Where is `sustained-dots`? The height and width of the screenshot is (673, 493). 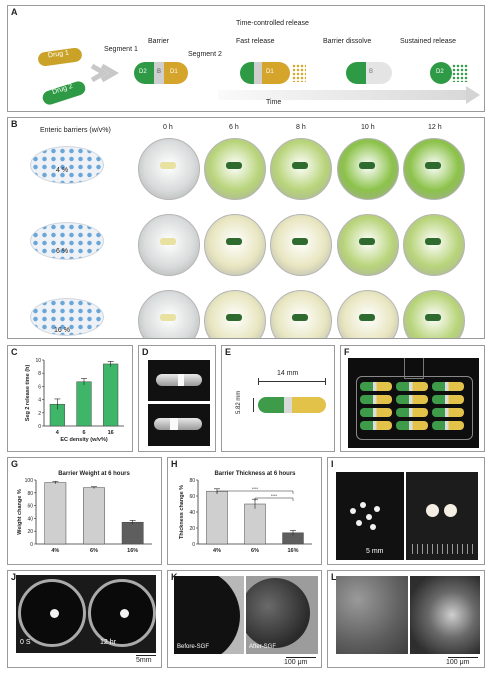 sustained-dots is located at coordinates (460, 73).